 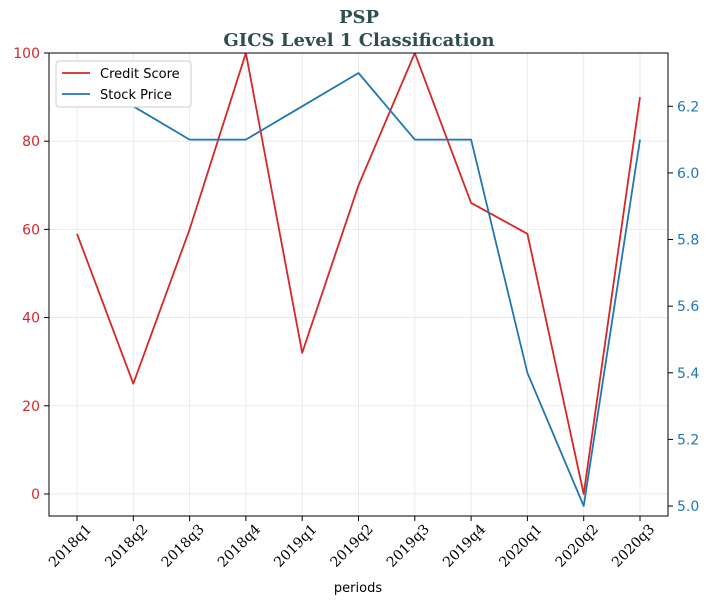 What do you see at coordinates (358, 40) in the screenshot?
I see `chart-subtitle: GICS Level 1 Classification` at bounding box center [358, 40].